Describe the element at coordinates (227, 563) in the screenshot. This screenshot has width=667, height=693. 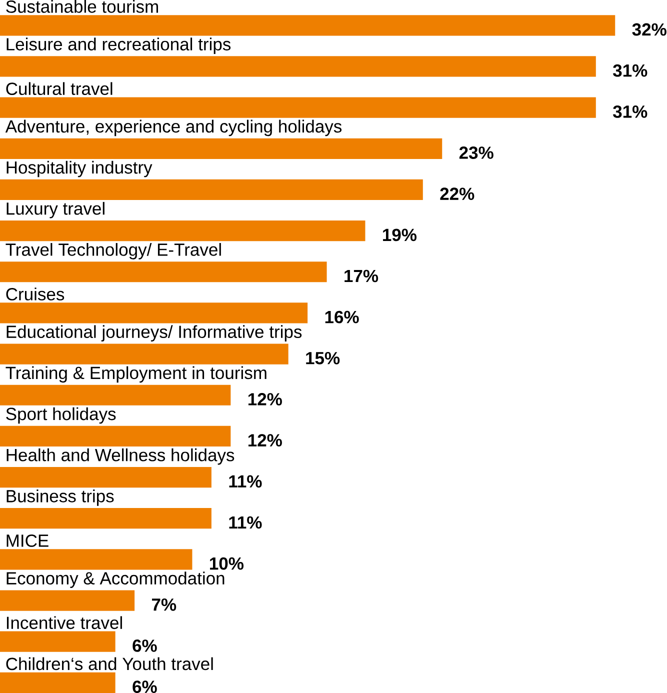
I see `data-label: 10%` at that location.